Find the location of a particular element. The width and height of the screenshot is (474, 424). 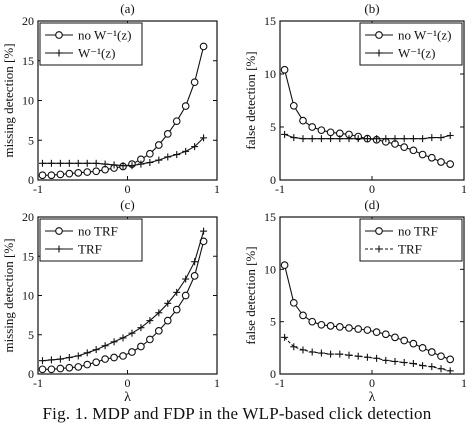

x-tick-label: -1 is located at coordinates (280, 383).